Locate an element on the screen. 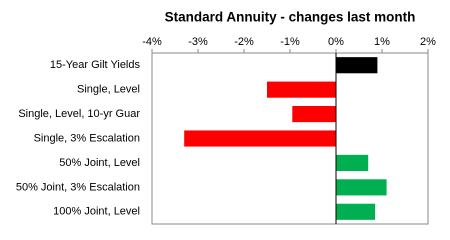  x-tick-label: 0% is located at coordinates (336, 42).